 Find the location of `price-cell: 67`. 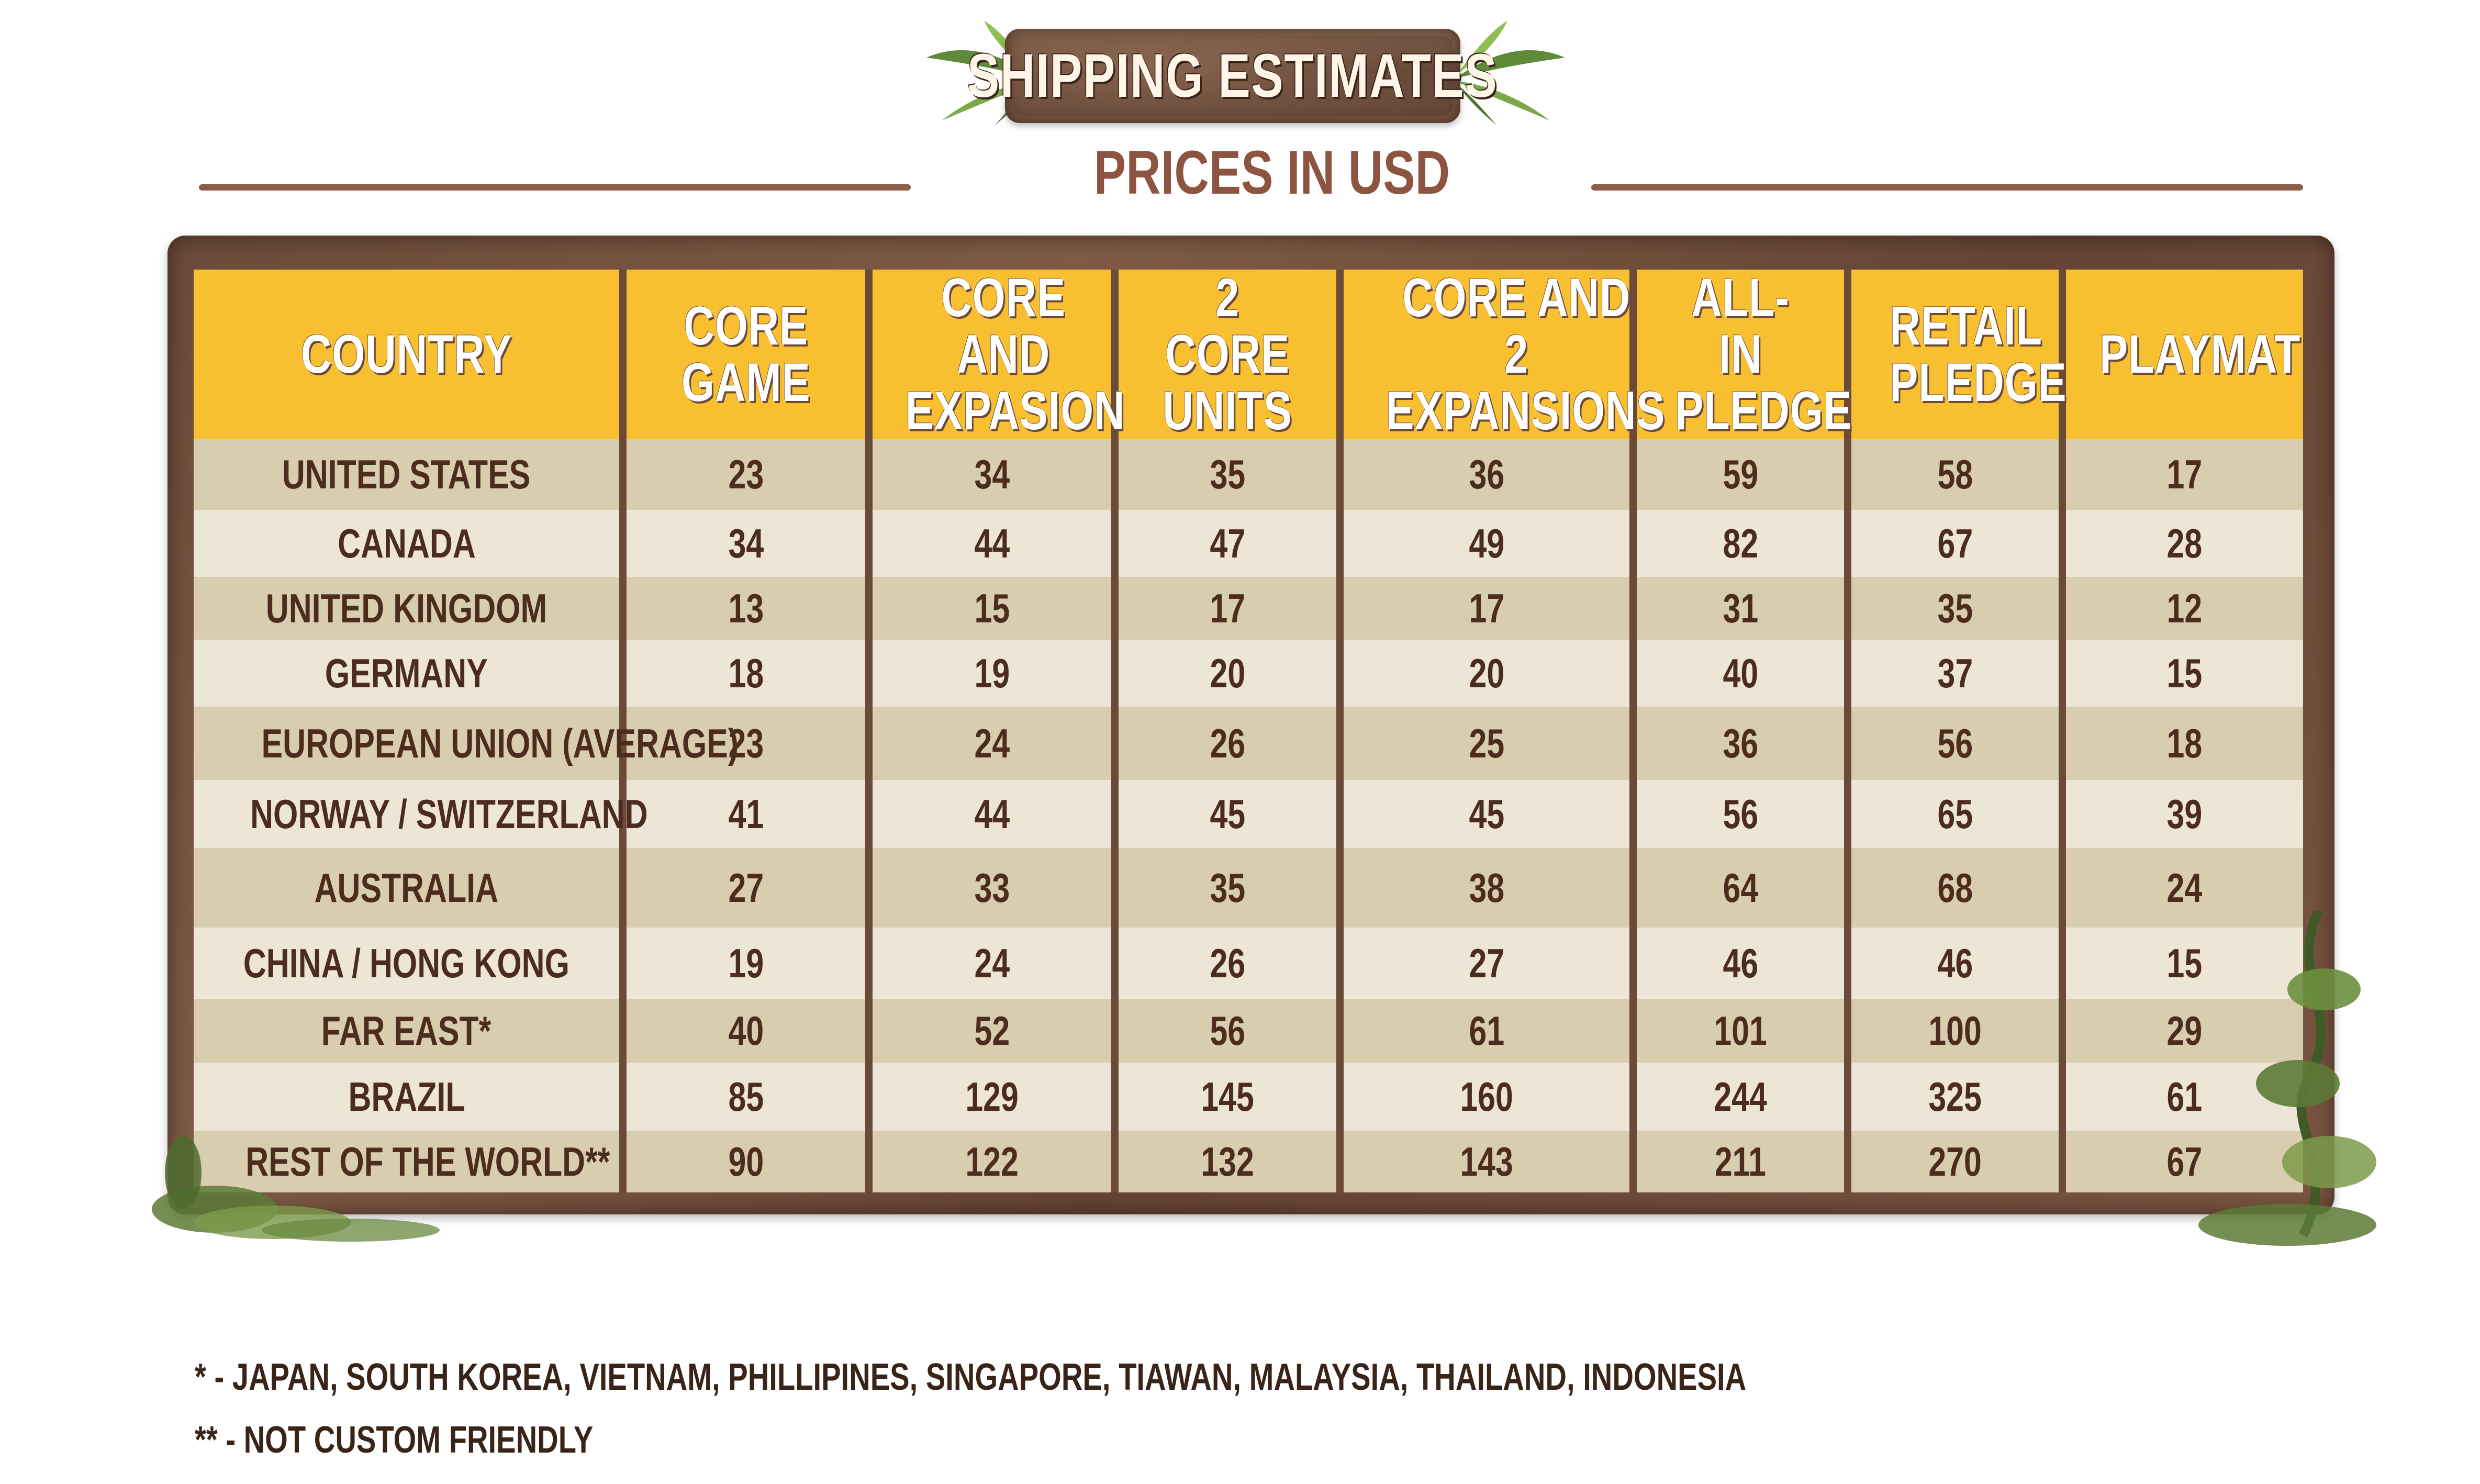

price-cell: 67 is located at coordinates (1957, 544).